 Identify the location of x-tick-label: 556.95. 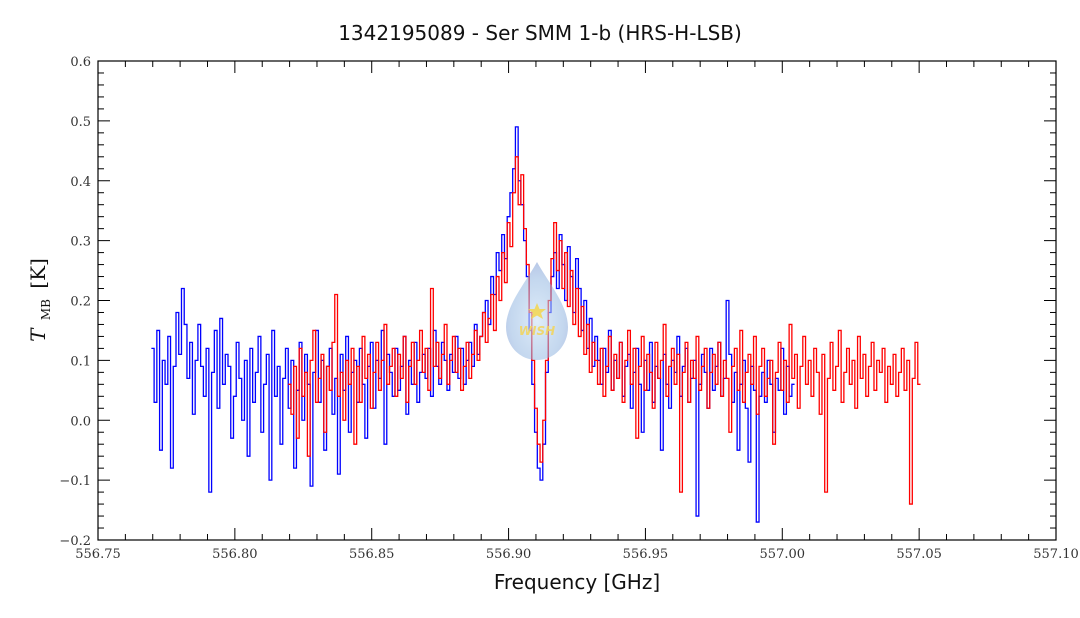
(646, 554).